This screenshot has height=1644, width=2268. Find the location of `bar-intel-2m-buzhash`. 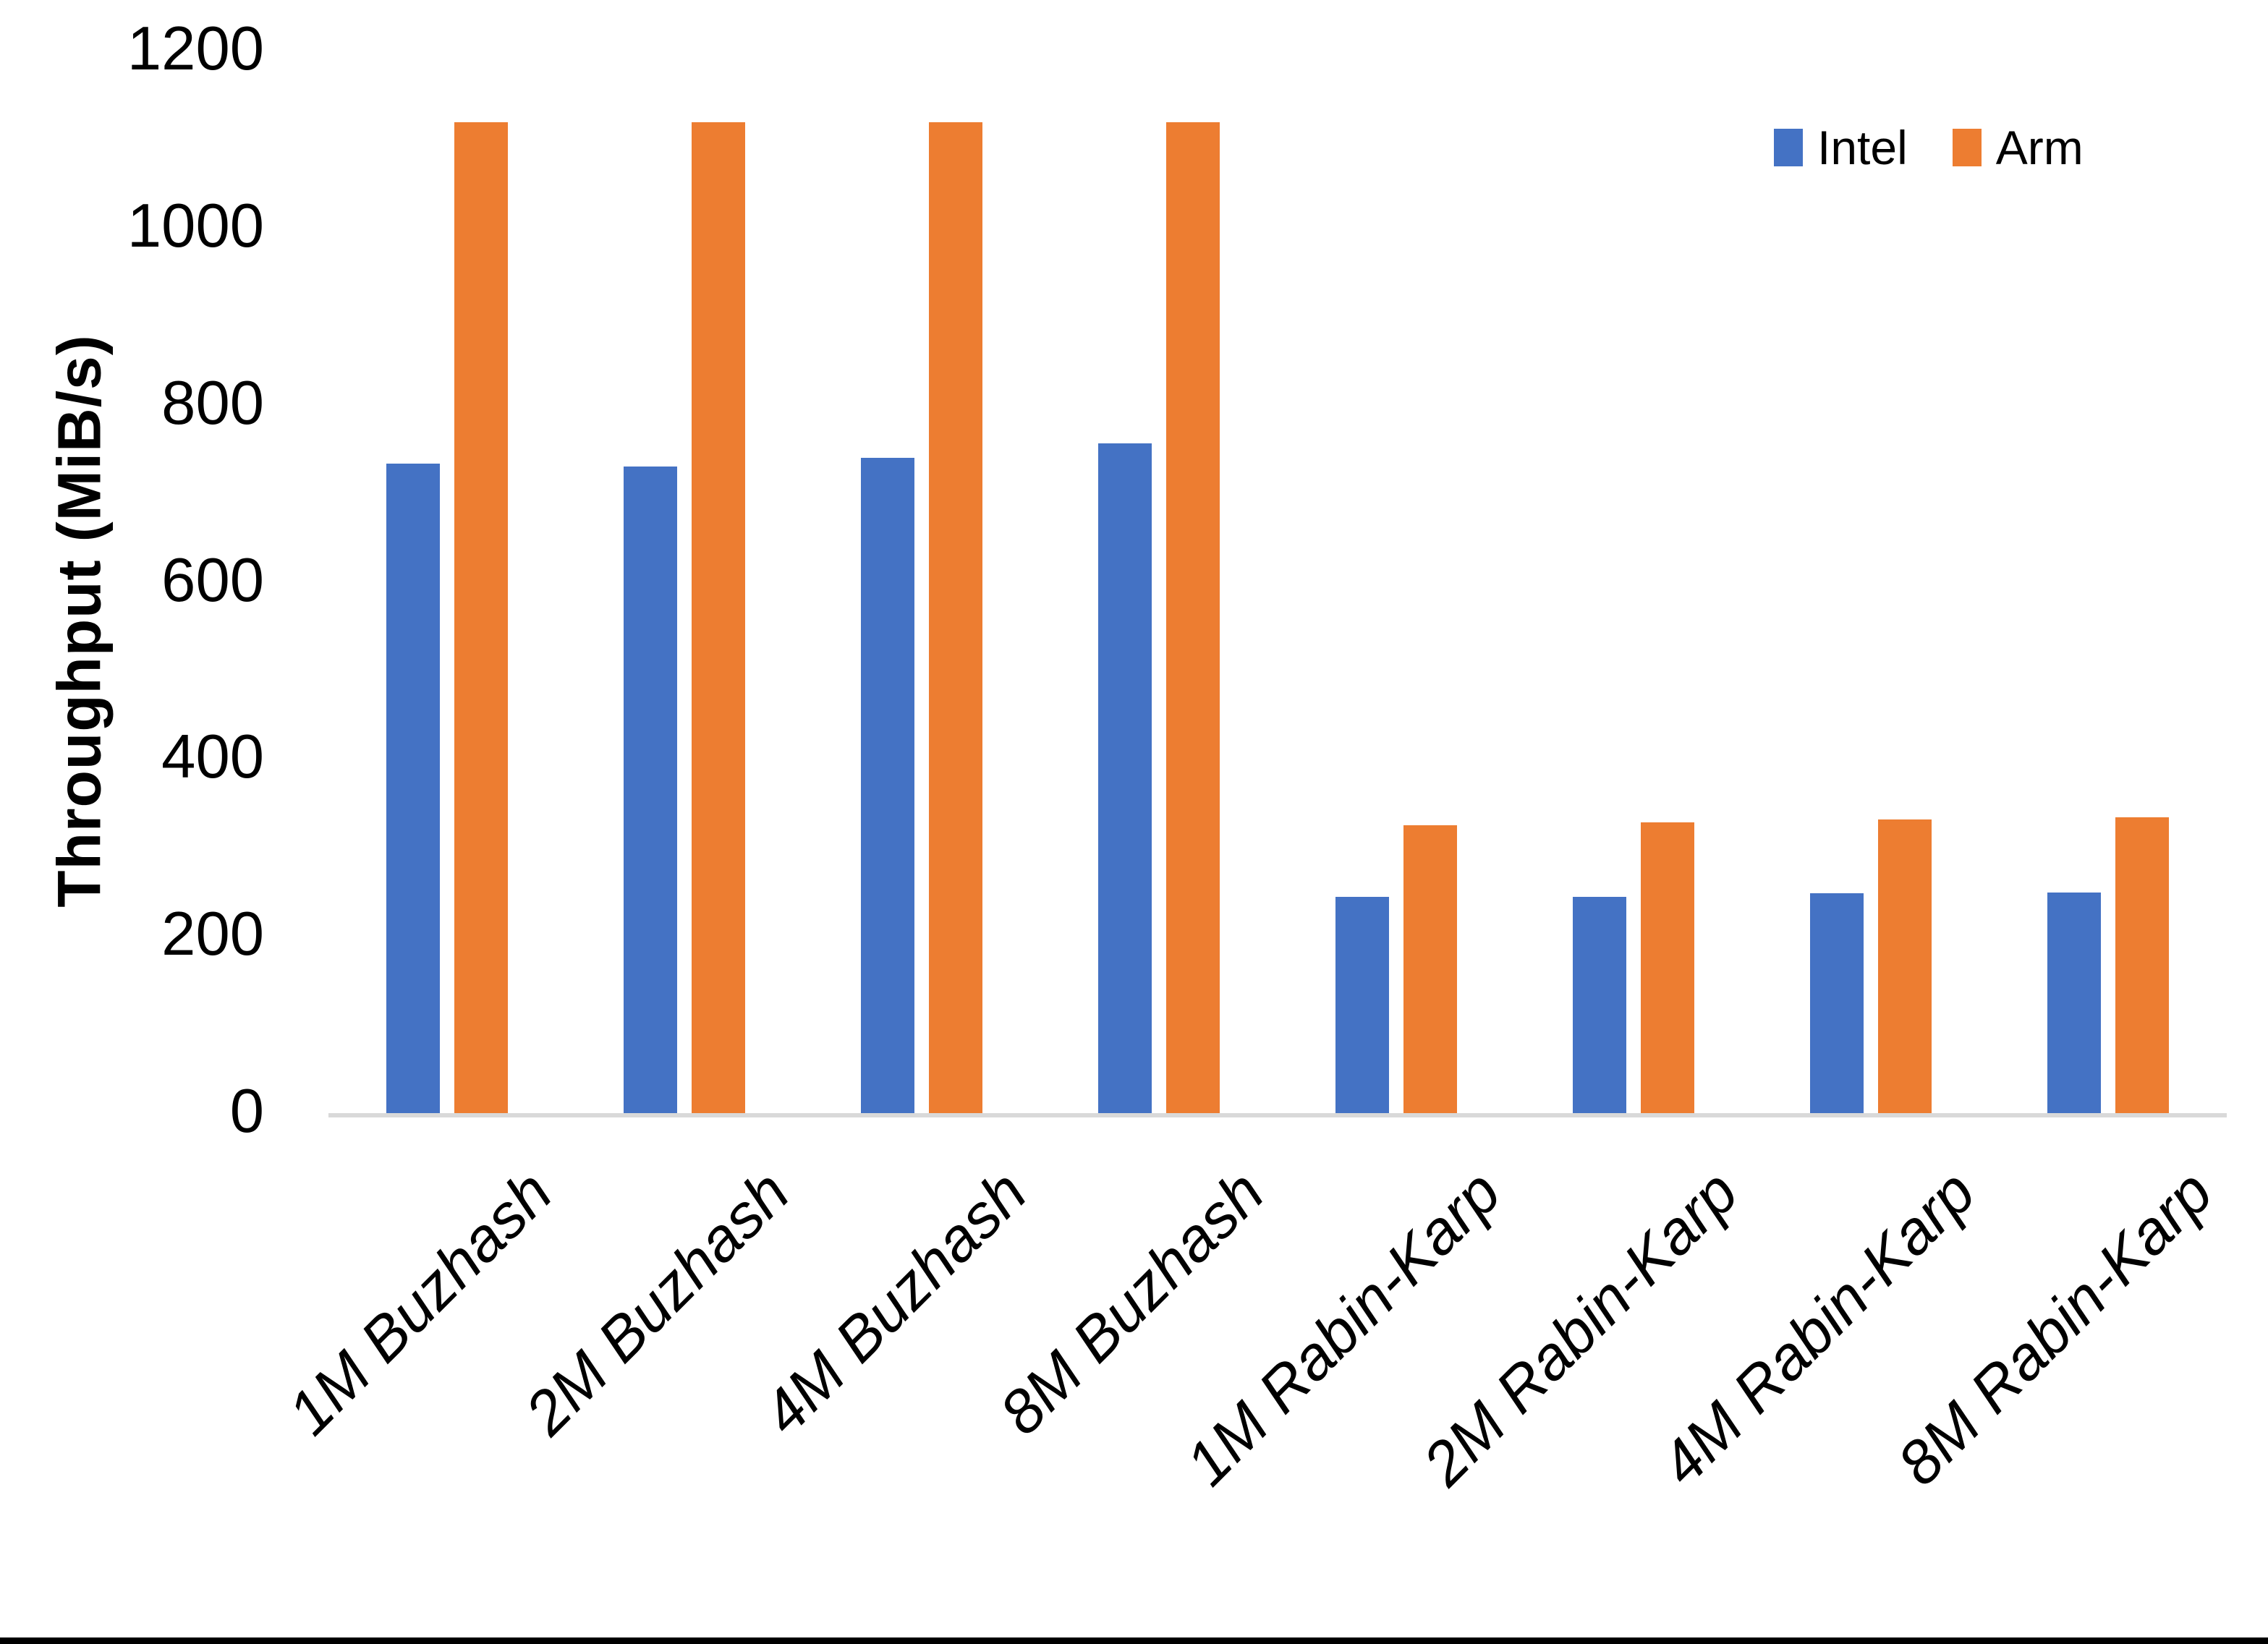

bar-intel-2m-buzhash is located at coordinates (650, 791).